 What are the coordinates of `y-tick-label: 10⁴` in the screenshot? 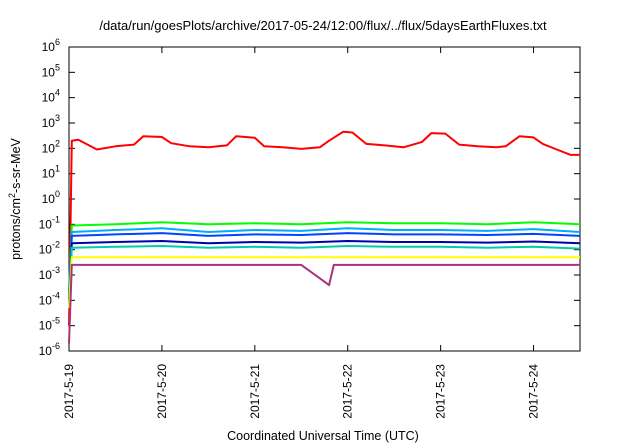 It's located at (51, 96).